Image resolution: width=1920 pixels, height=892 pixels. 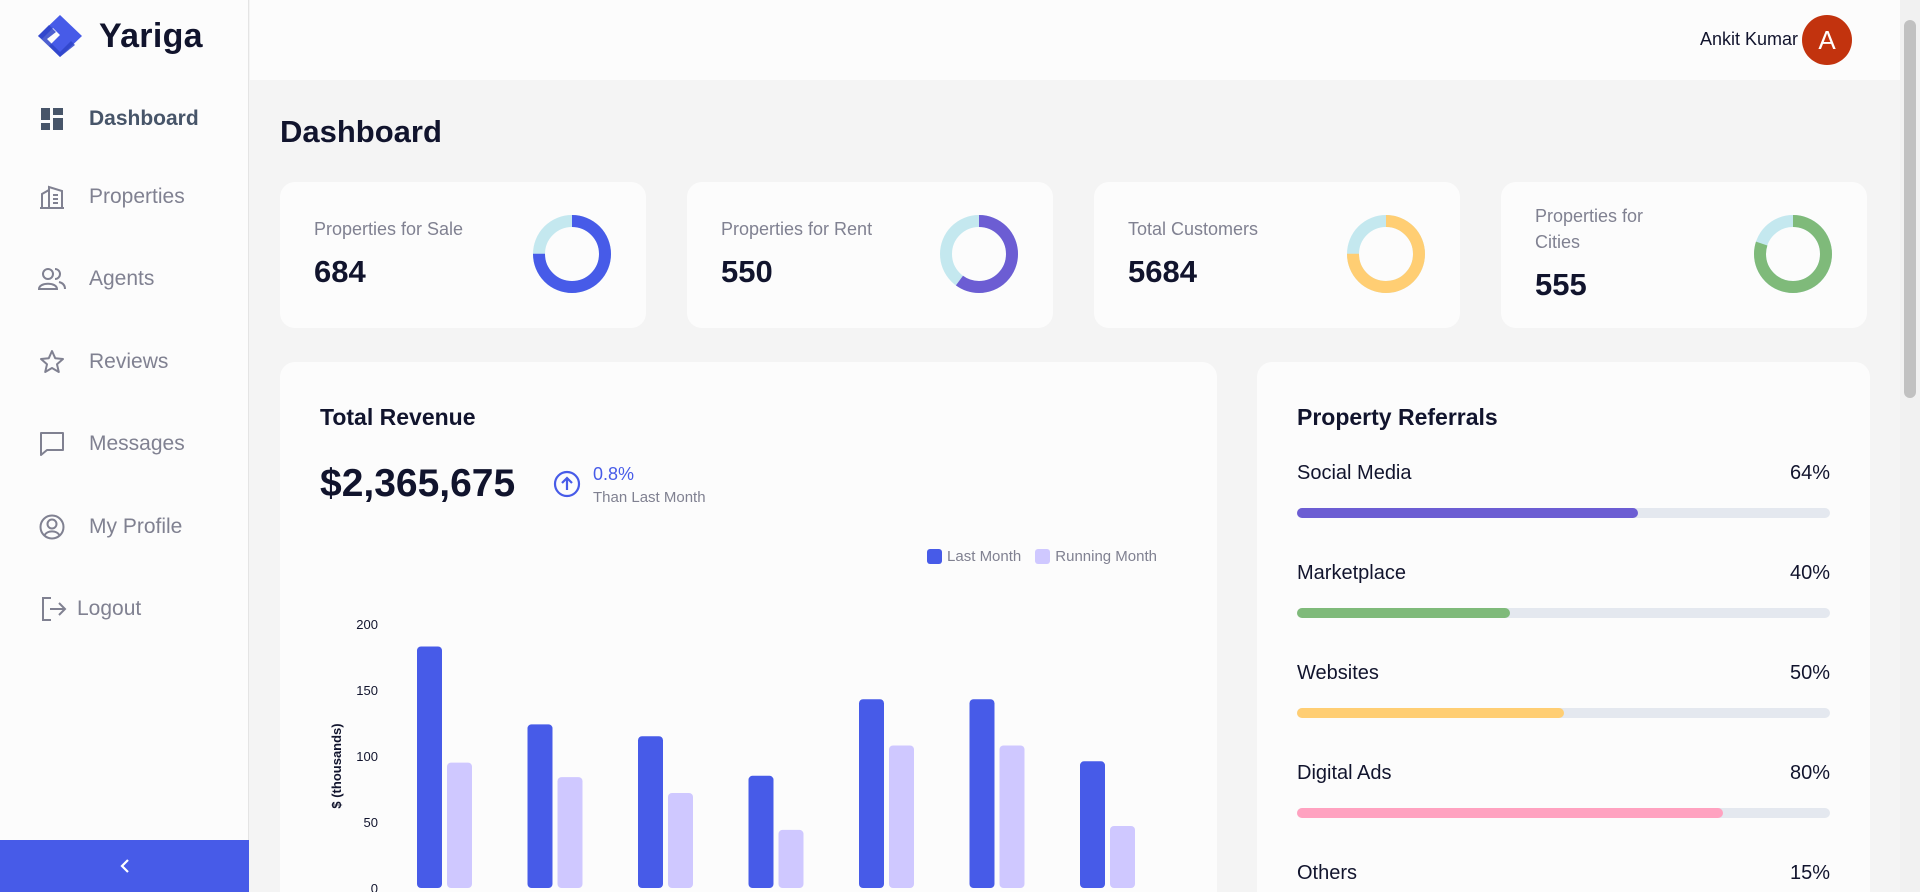 I want to click on referral-name: Digital Ads, so click(x=1344, y=773).